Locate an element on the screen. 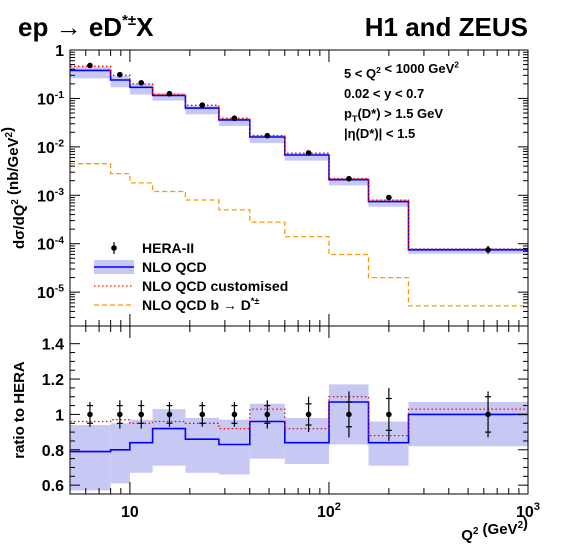 The height and width of the screenshot is (553, 567). y-tick-label: 10⁻³ is located at coordinates (50, 196).